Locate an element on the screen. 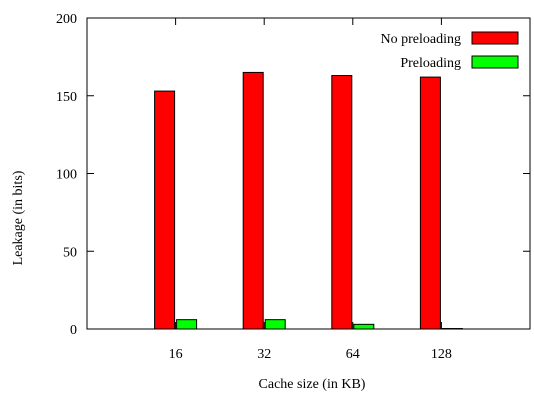 The width and height of the screenshot is (534, 395). y-axis-label: Leakage (in bits) is located at coordinates (18, 217).